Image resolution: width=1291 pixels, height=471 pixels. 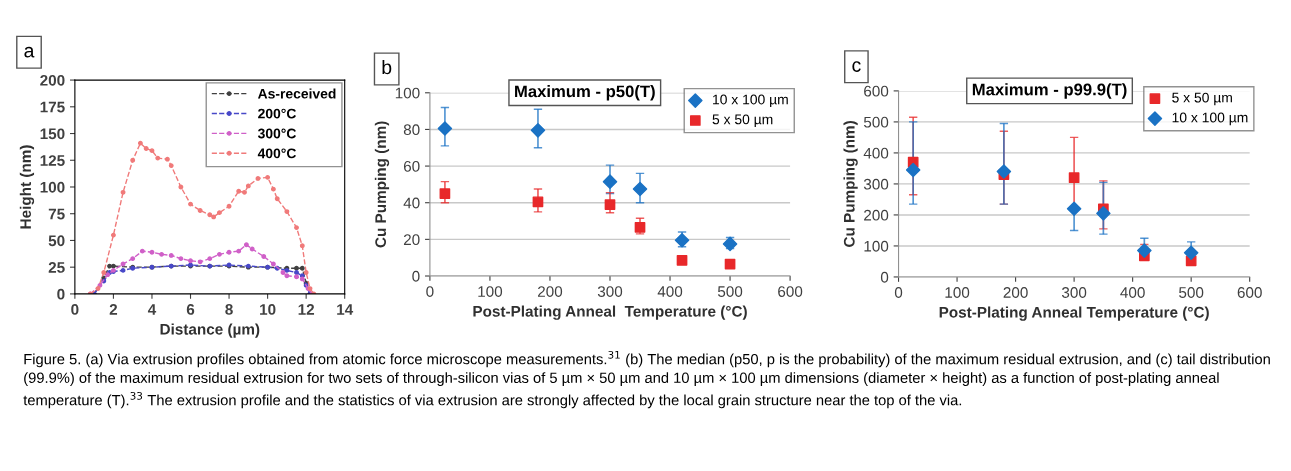 I want to click on annotation: Maximum - p50(T), so click(x=585, y=93).